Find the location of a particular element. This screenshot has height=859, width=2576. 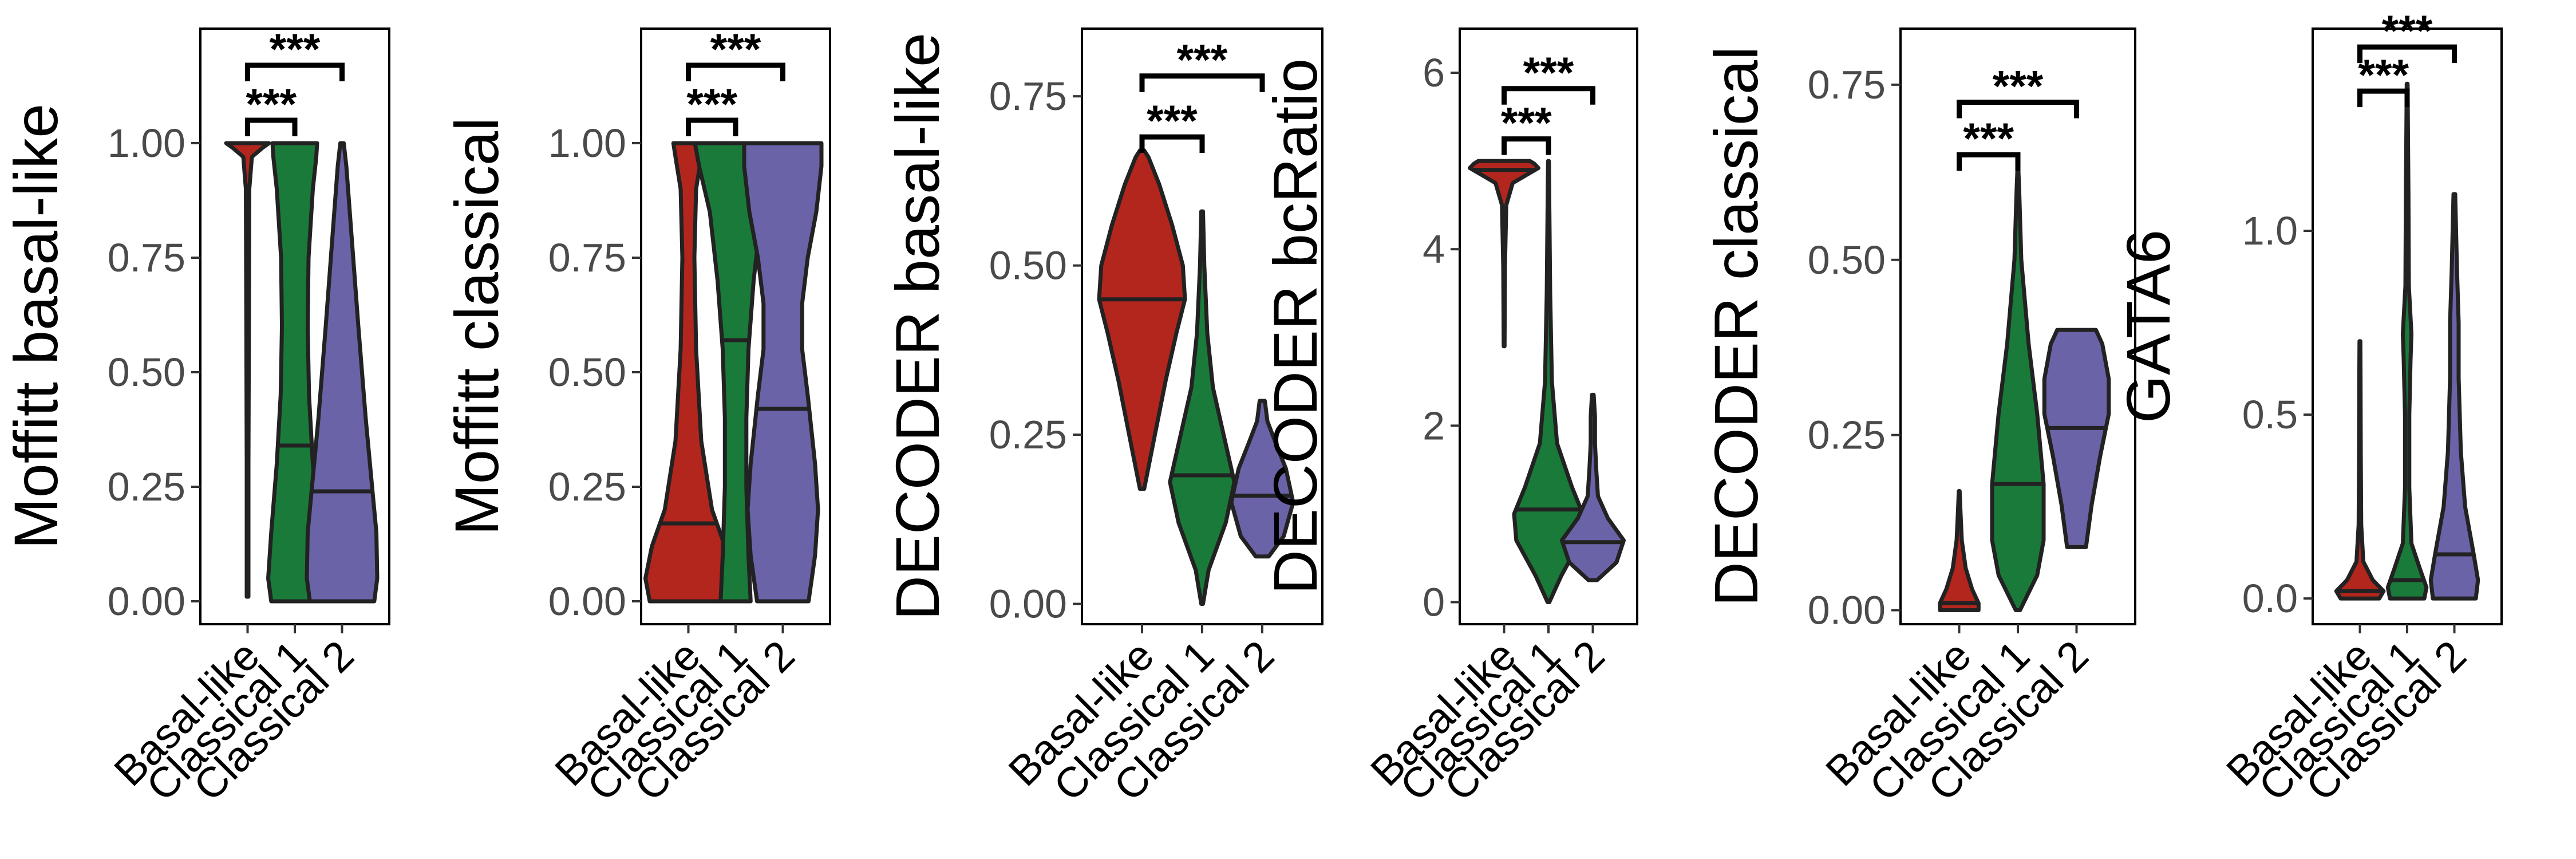

y-tick-label: 6 is located at coordinates (1434, 72).